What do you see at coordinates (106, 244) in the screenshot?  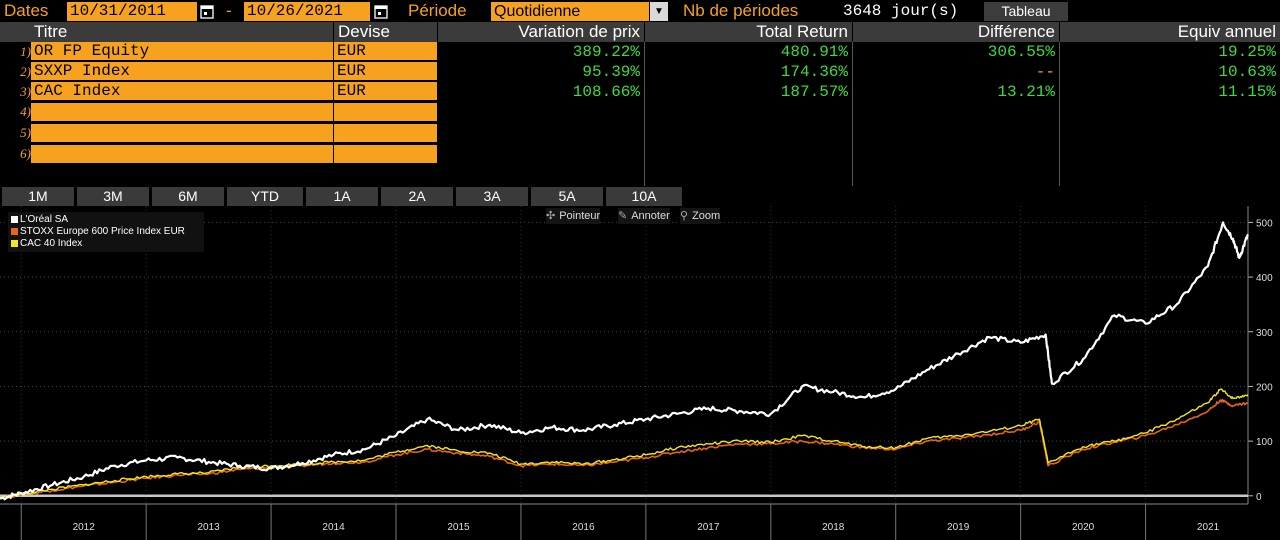 I see `legend-item: CAC 40 Index` at bounding box center [106, 244].